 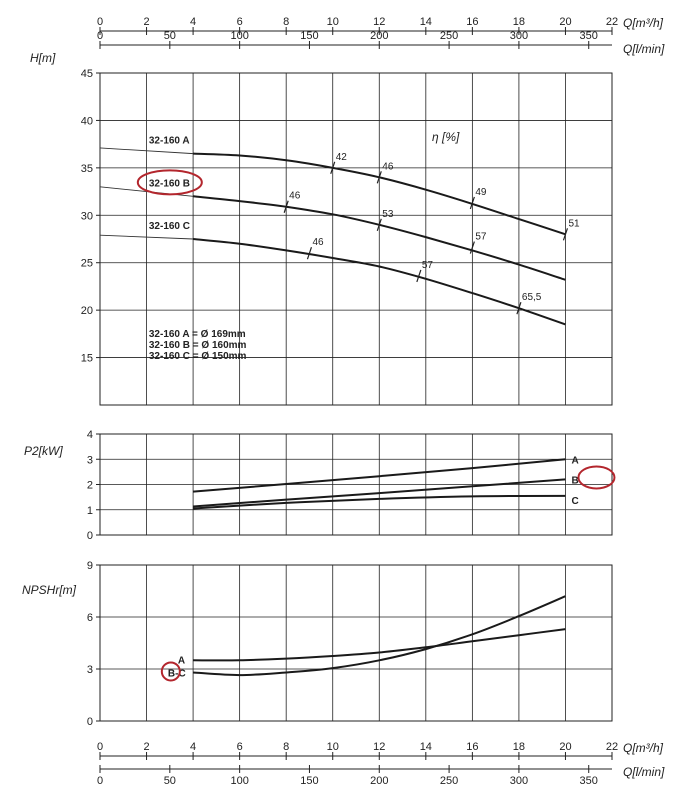 I want to click on head-ytick-label-1: 20, so click(x=87, y=311).